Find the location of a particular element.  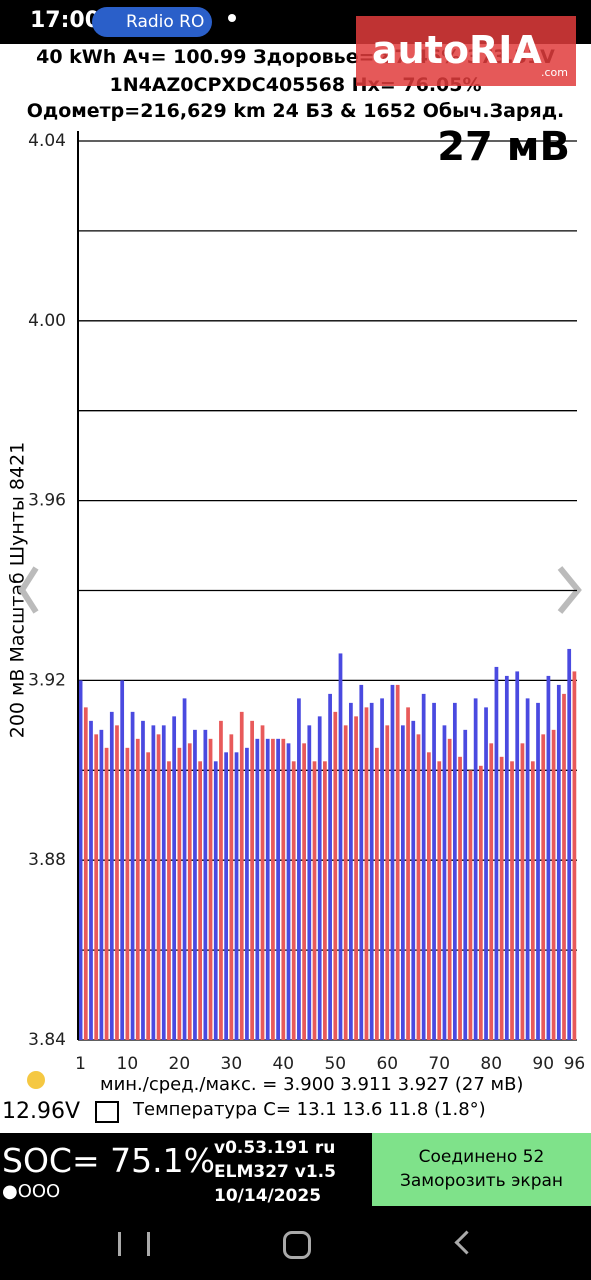

y-tick-label: 3.96 is located at coordinates (47, 501).